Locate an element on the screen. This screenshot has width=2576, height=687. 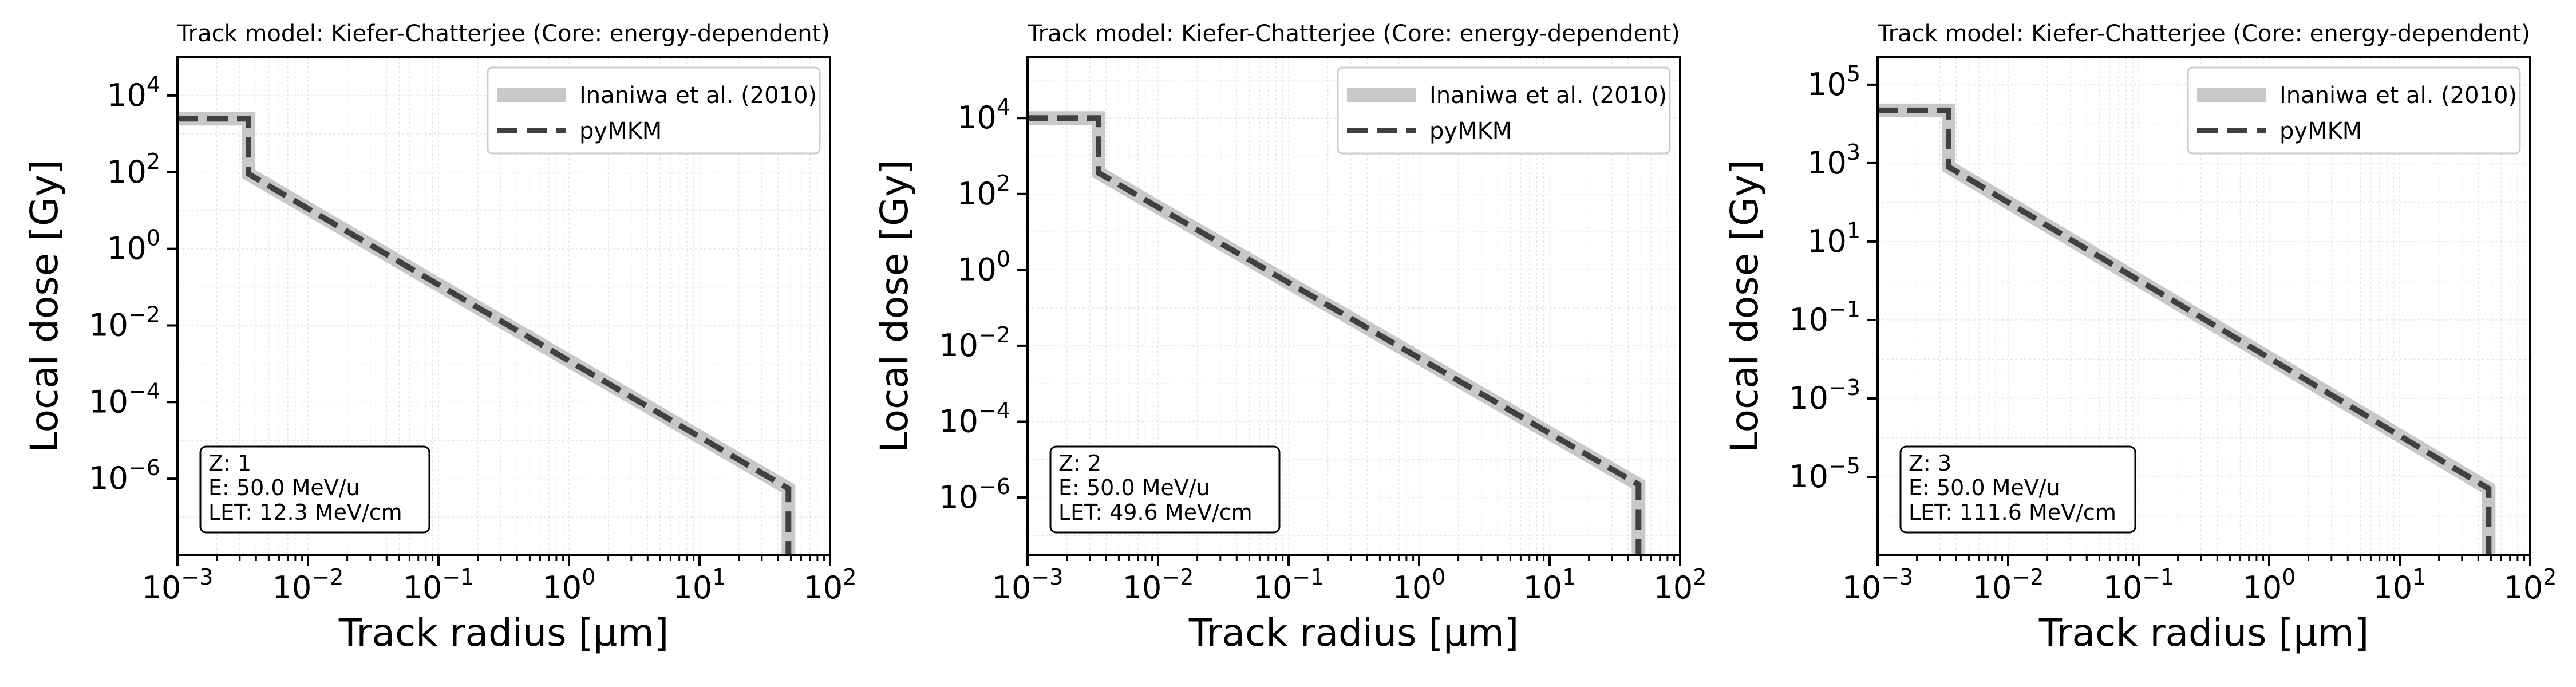
y-tick-exponent: 2 is located at coordinates (153, 161).